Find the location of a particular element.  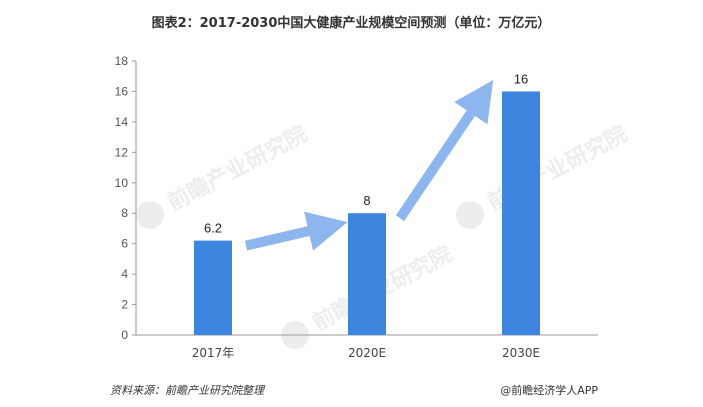

data-label: 6.2 is located at coordinates (213, 228).